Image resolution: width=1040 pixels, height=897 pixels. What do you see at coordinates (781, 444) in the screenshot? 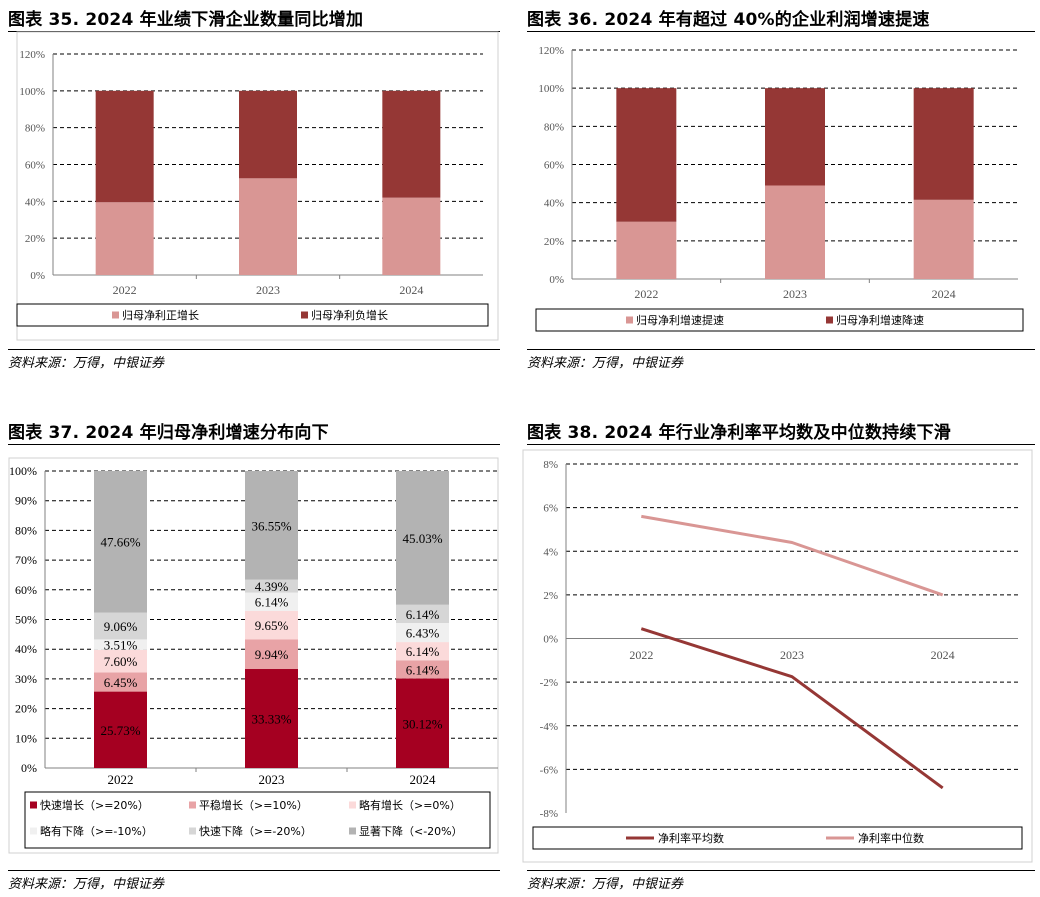
I see `figure-38-title-rule` at bounding box center [781, 444].